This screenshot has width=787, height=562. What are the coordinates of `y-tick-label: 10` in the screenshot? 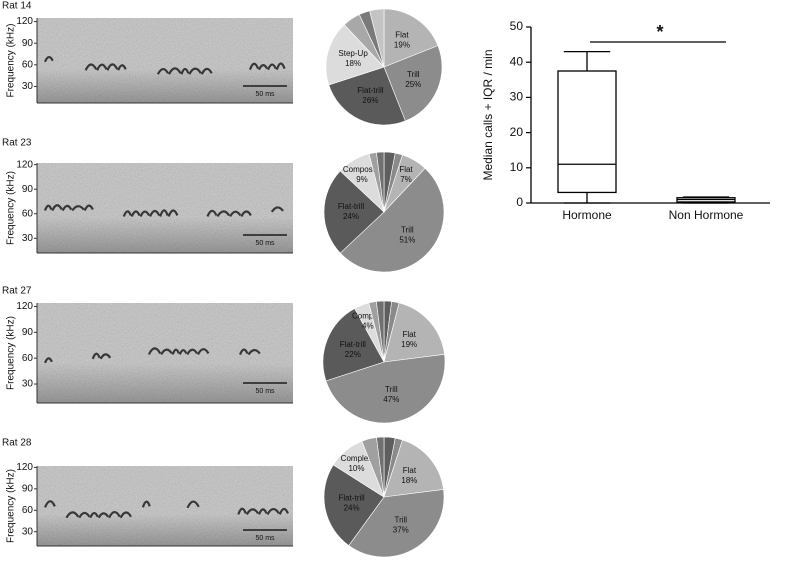 It's located at (517, 167).